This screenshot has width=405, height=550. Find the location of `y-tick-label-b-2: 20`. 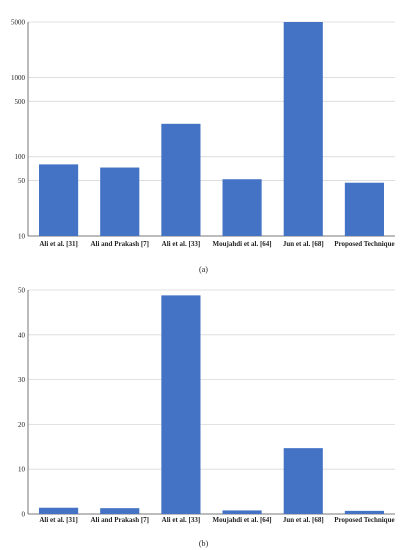

y-tick-label-b-2: 20 is located at coordinates (22, 425).